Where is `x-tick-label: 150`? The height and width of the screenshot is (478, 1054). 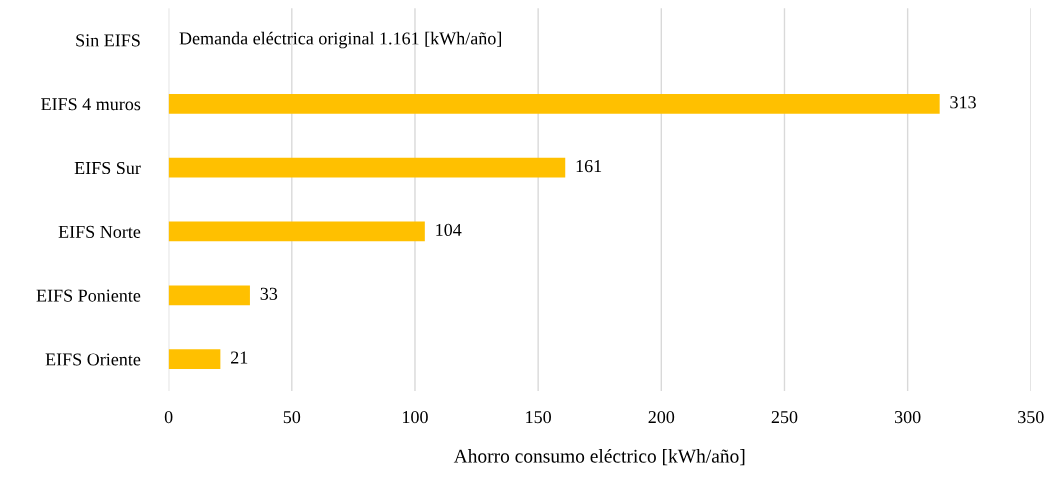
x-tick-label: 150 is located at coordinates (538, 417).